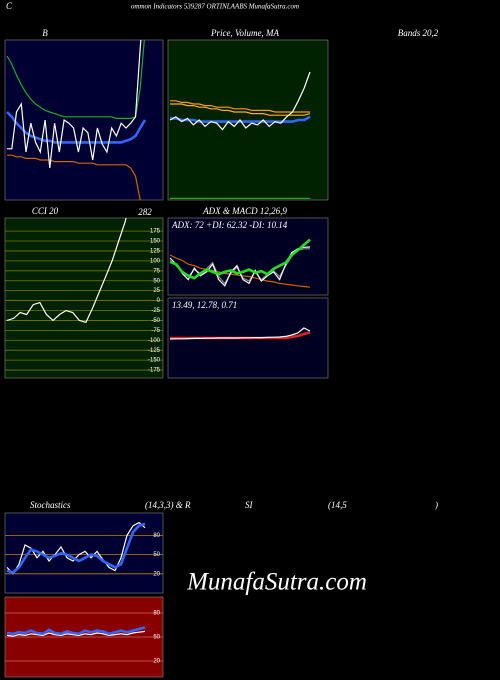 The height and width of the screenshot is (680, 500). I want to click on y-tick-label: -100, so click(154, 341).